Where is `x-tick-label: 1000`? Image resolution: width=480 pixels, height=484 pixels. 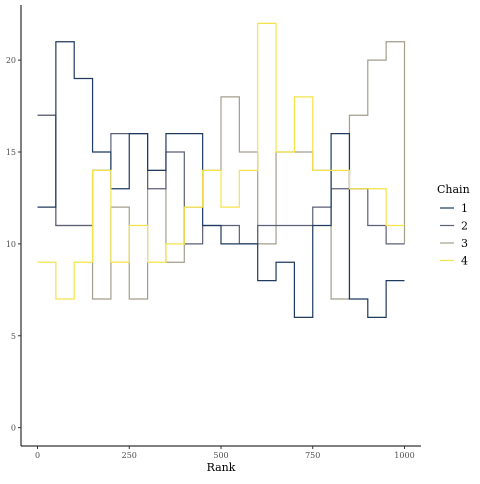
x-tick-label: 1000 is located at coordinates (404, 455).